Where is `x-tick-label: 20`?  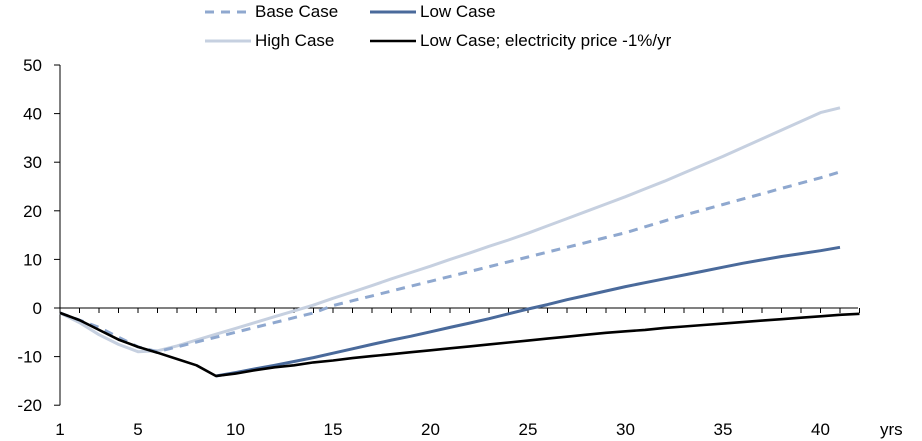 x-tick-label: 20 is located at coordinates (430, 429).